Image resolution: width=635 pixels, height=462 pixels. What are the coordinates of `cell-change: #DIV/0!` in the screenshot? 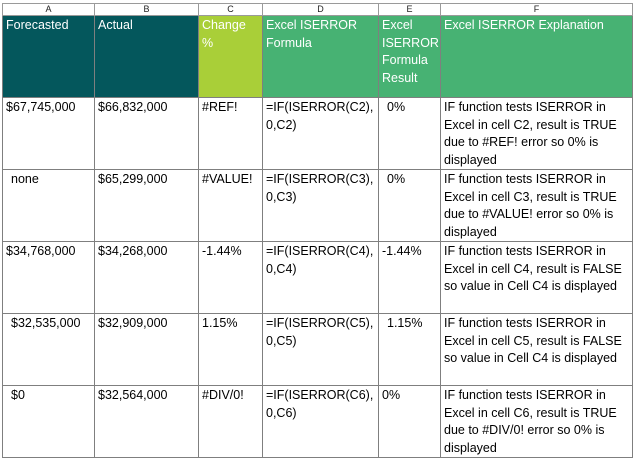 It's located at (230, 421).